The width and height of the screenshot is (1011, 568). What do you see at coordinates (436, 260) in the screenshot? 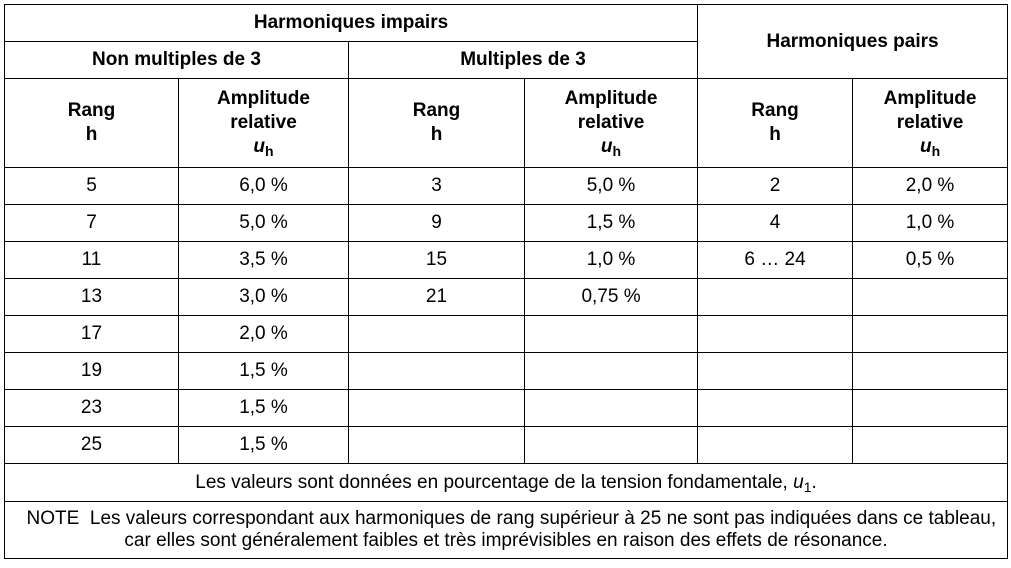
I see `rank-cell: 15` at bounding box center [436, 260].